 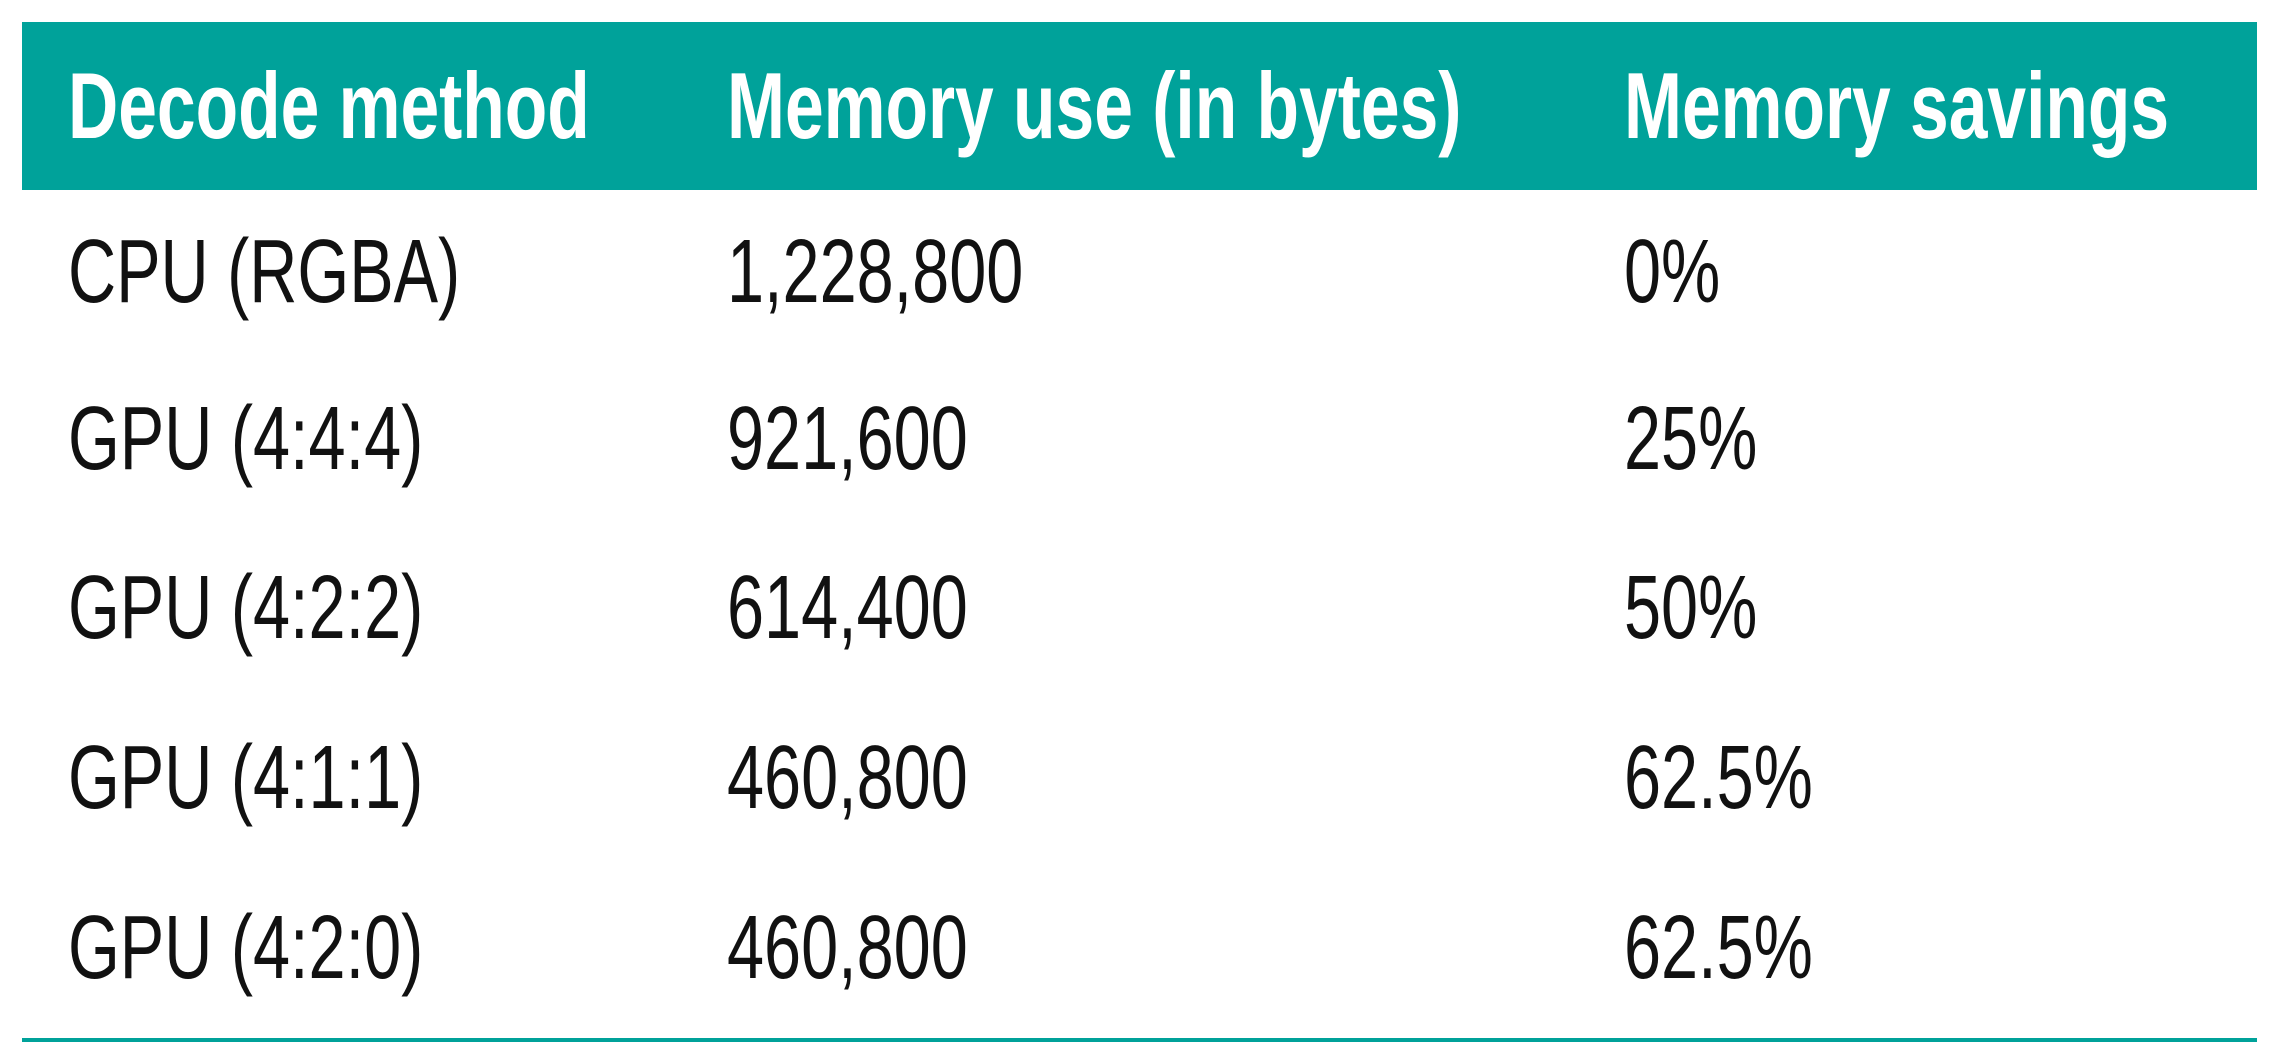 What do you see at coordinates (1672, 272) in the screenshot?
I see `table-cell: 0%` at bounding box center [1672, 272].